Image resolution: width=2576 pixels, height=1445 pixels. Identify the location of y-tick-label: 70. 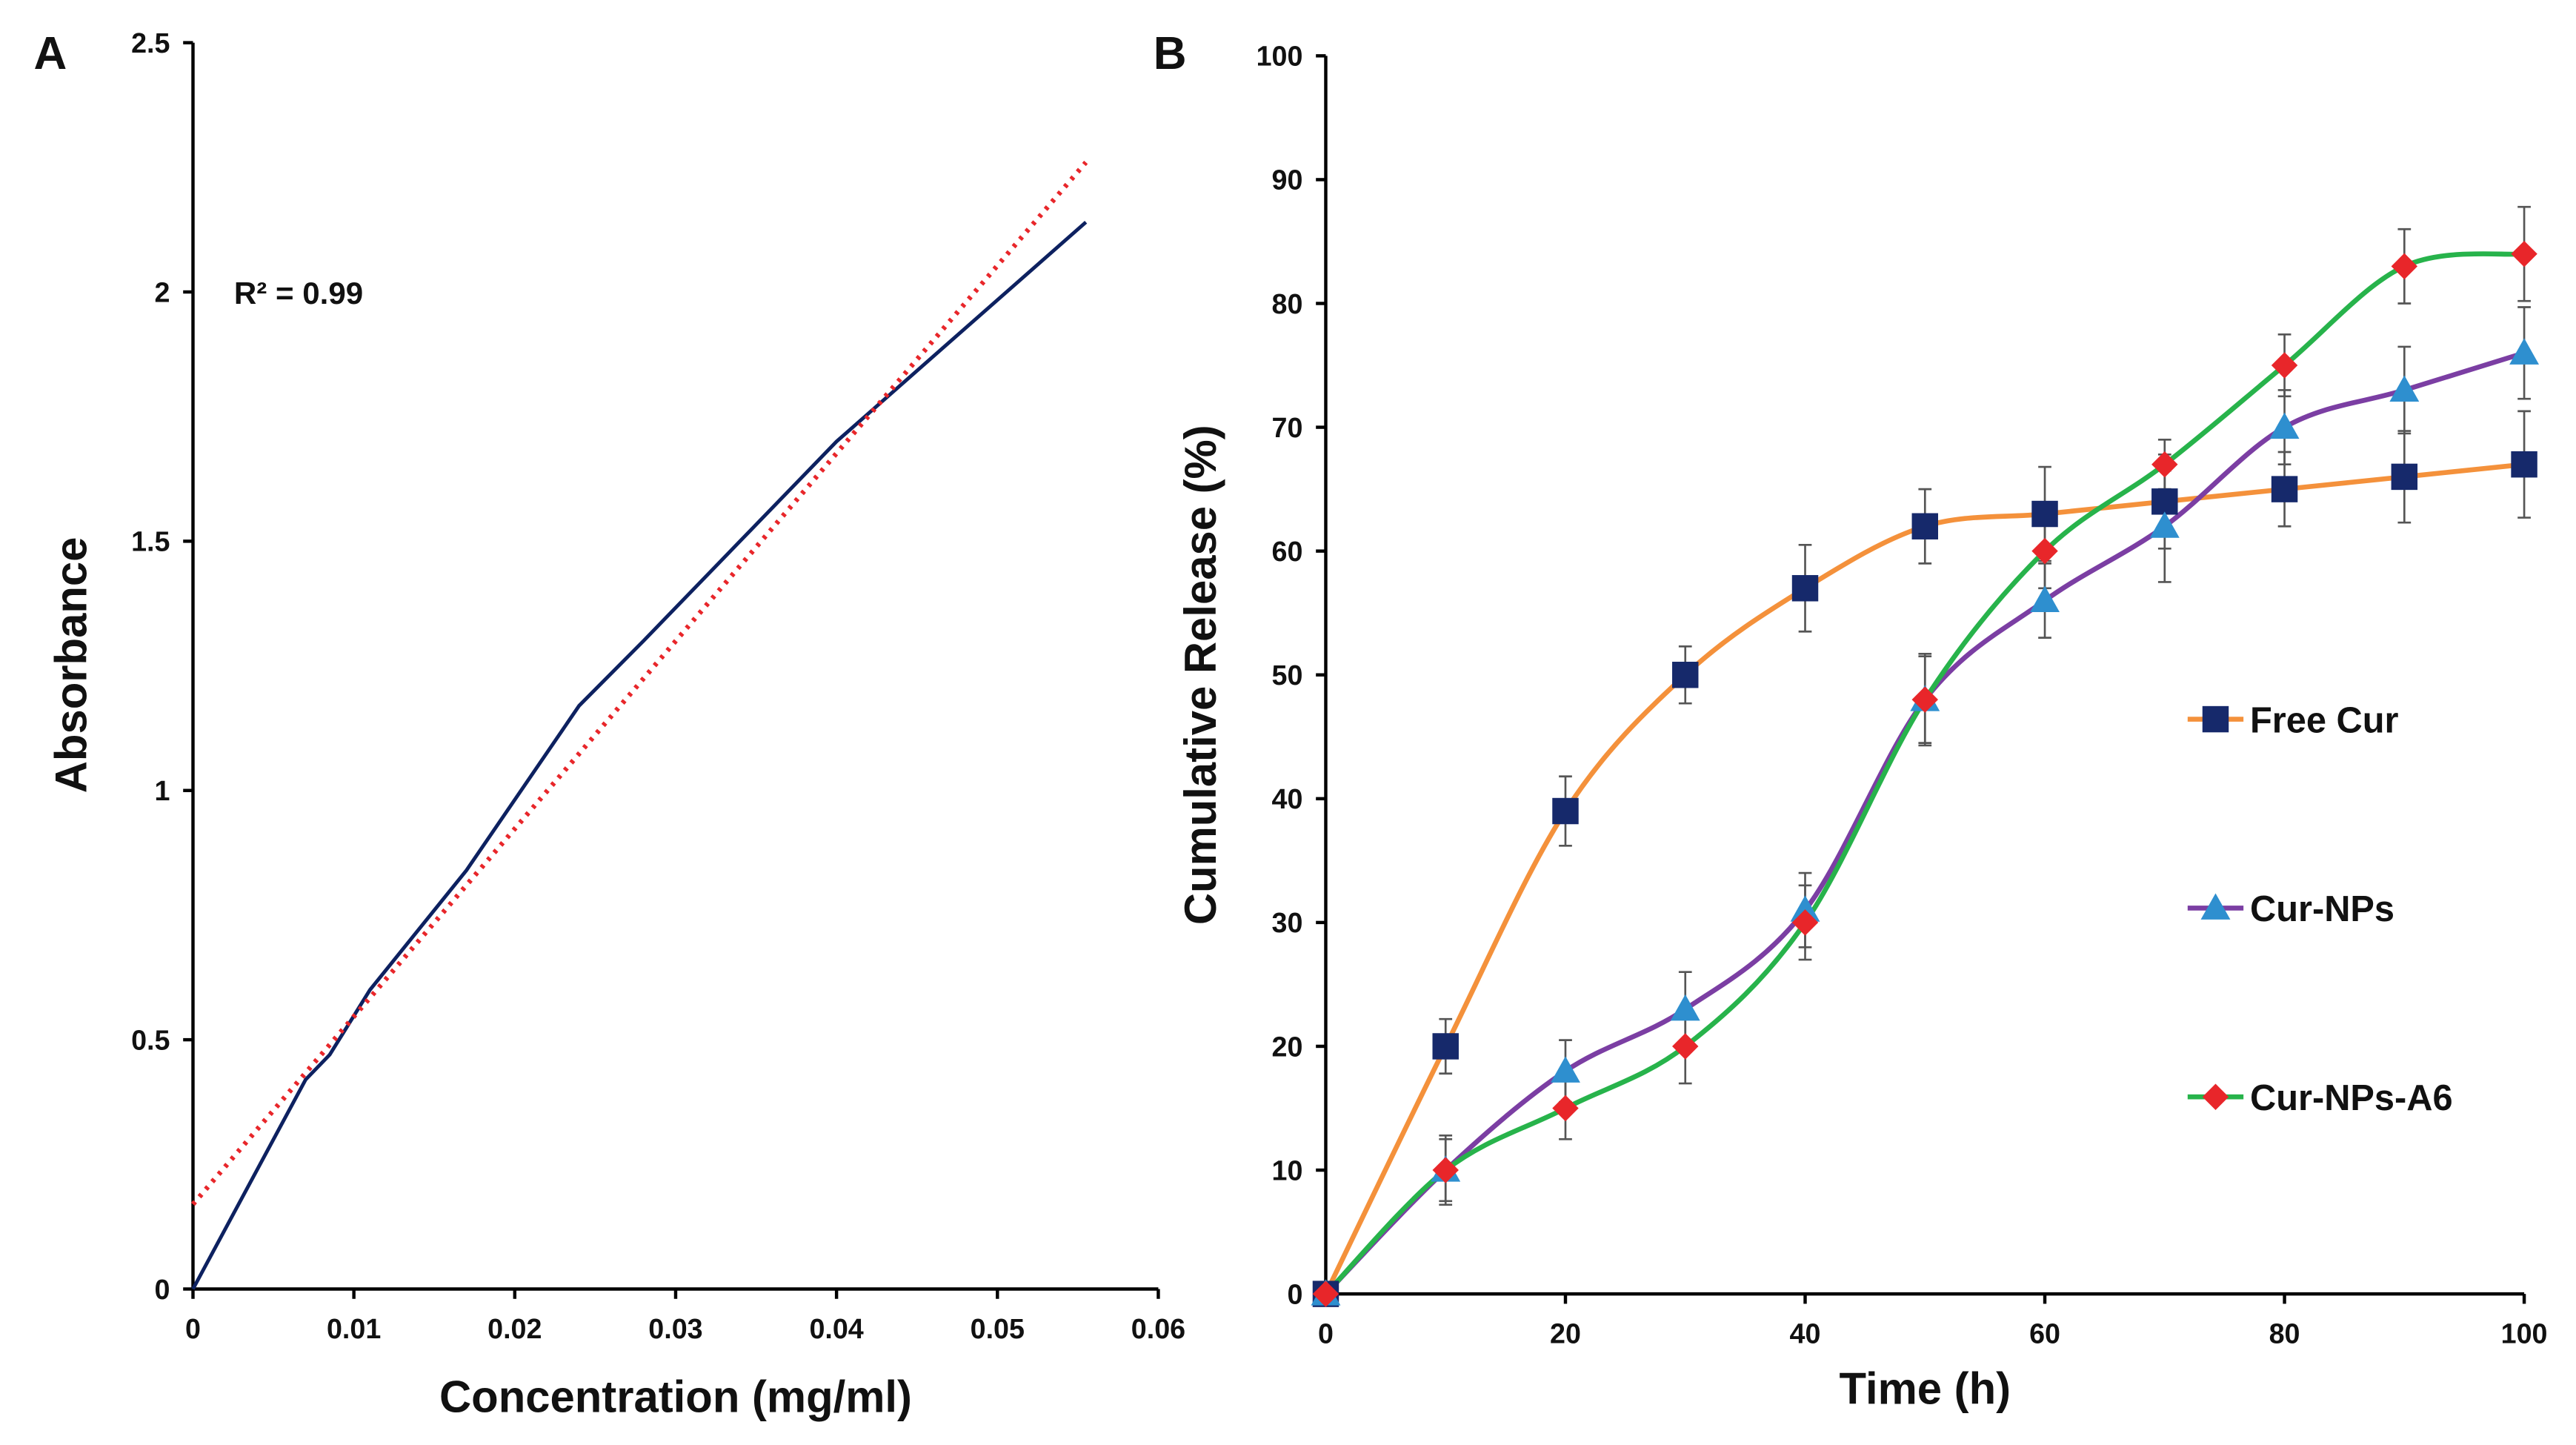
(1287, 427).